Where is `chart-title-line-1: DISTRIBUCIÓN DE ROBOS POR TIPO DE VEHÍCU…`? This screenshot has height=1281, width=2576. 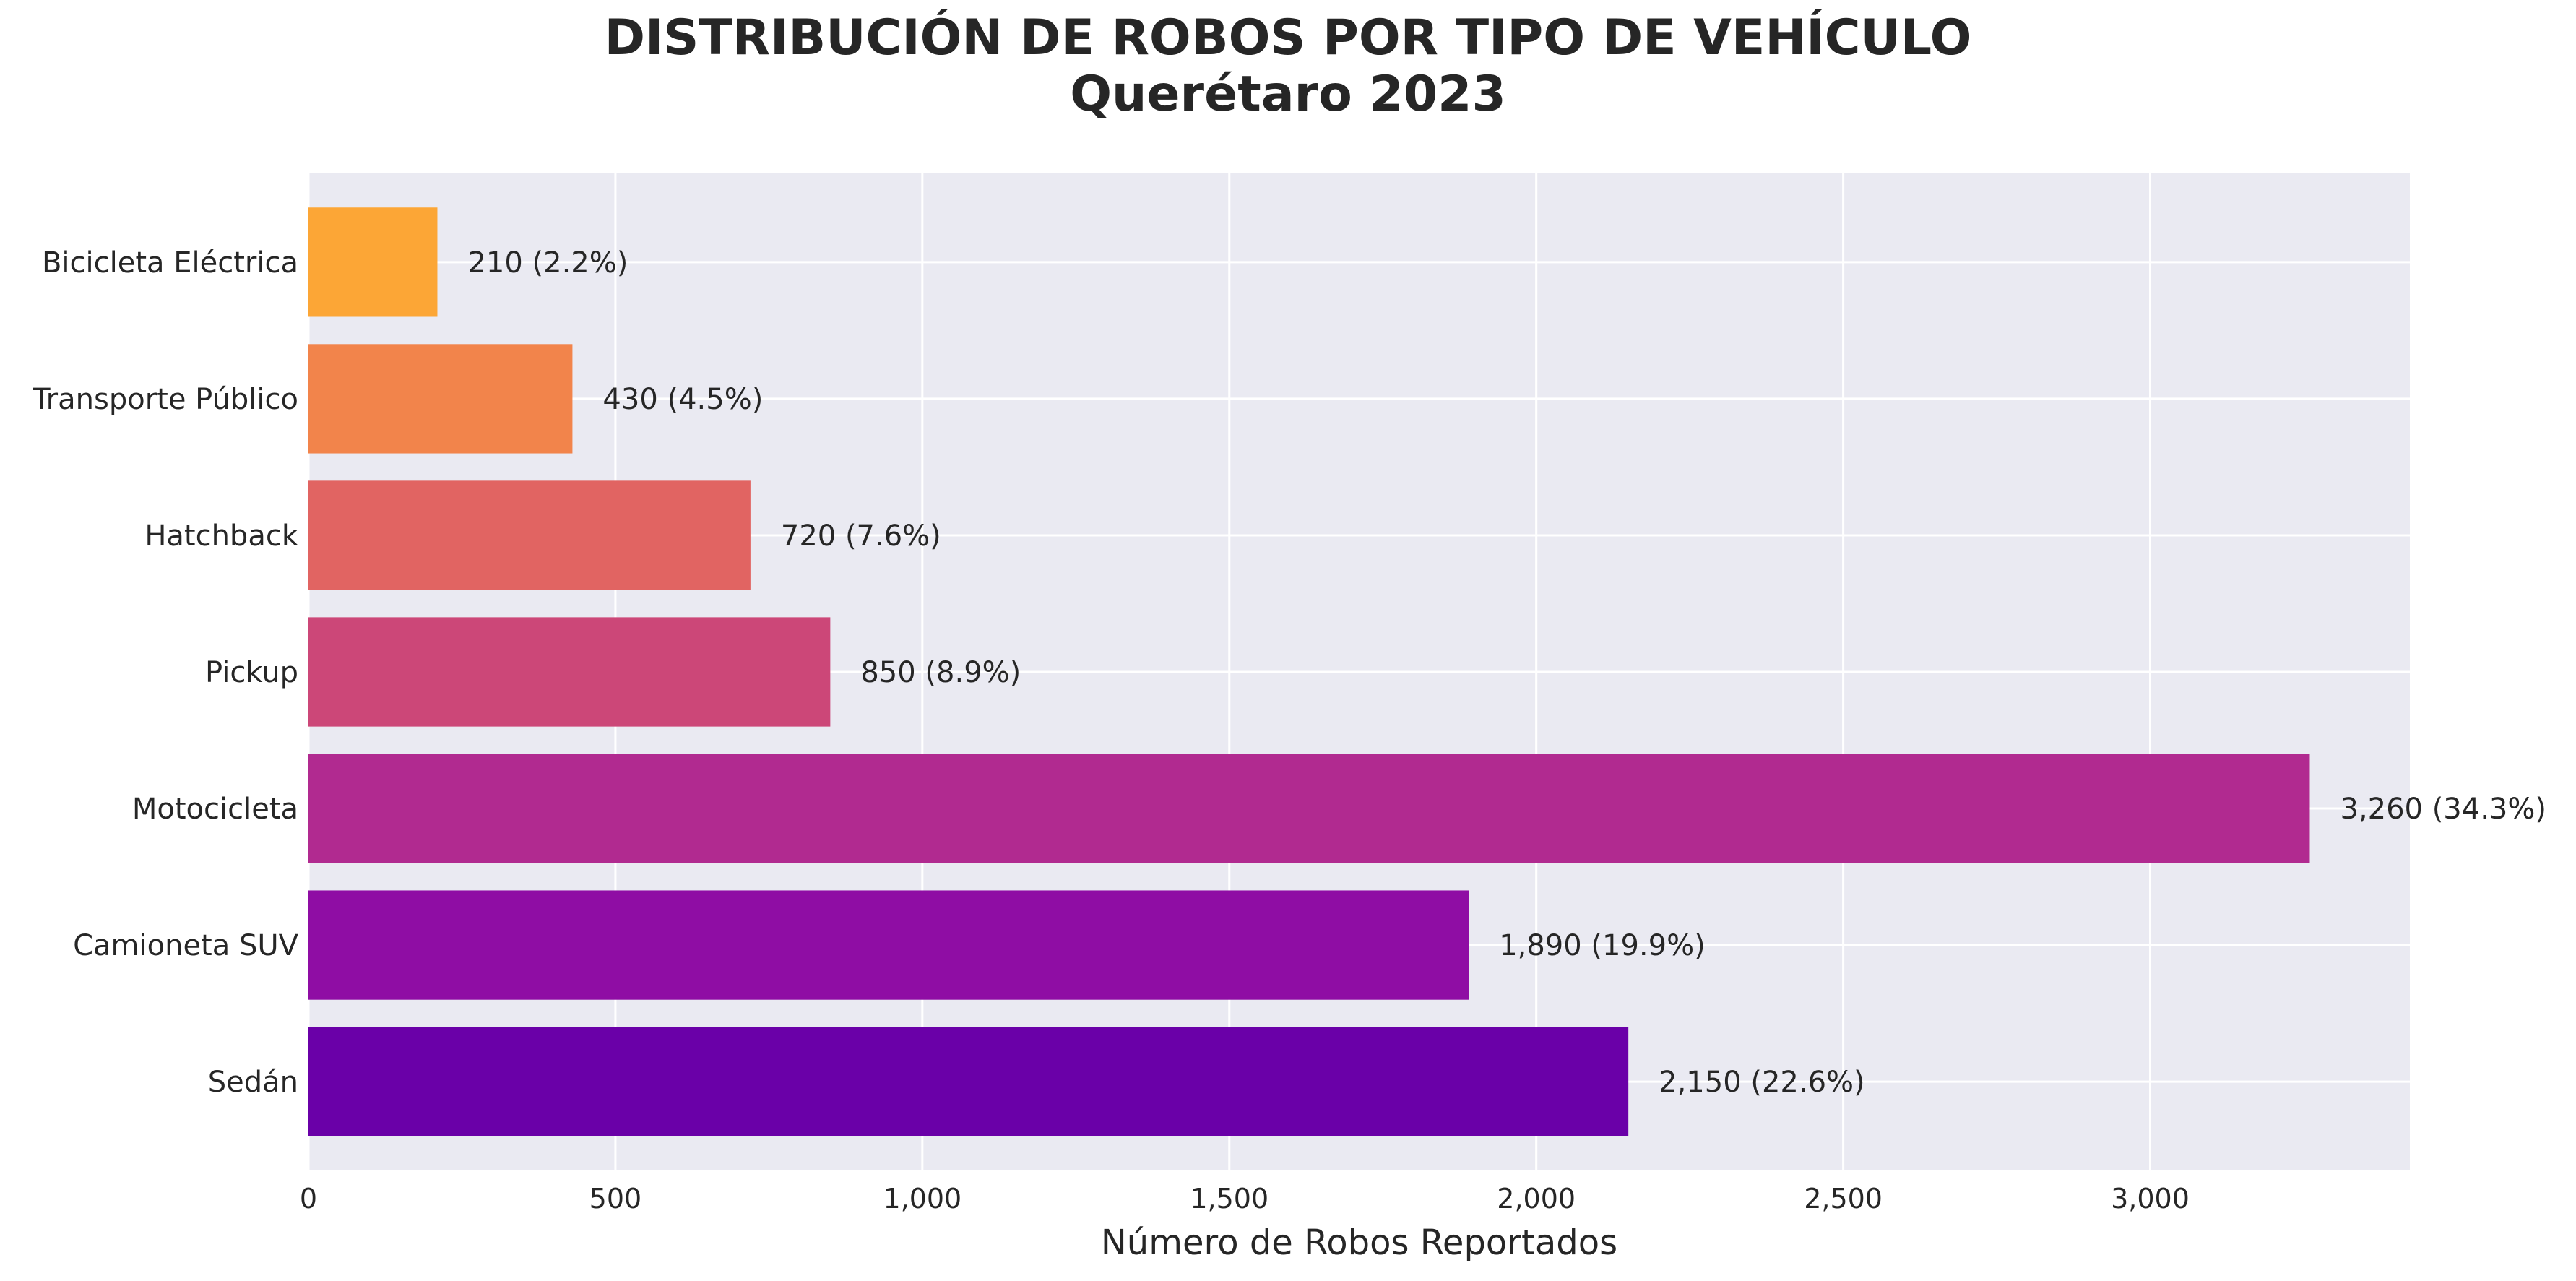
chart-title-line-1: DISTRIBUCIÓN DE ROBOS POR TIPO DE VEHÍCU… is located at coordinates (1288, 37).